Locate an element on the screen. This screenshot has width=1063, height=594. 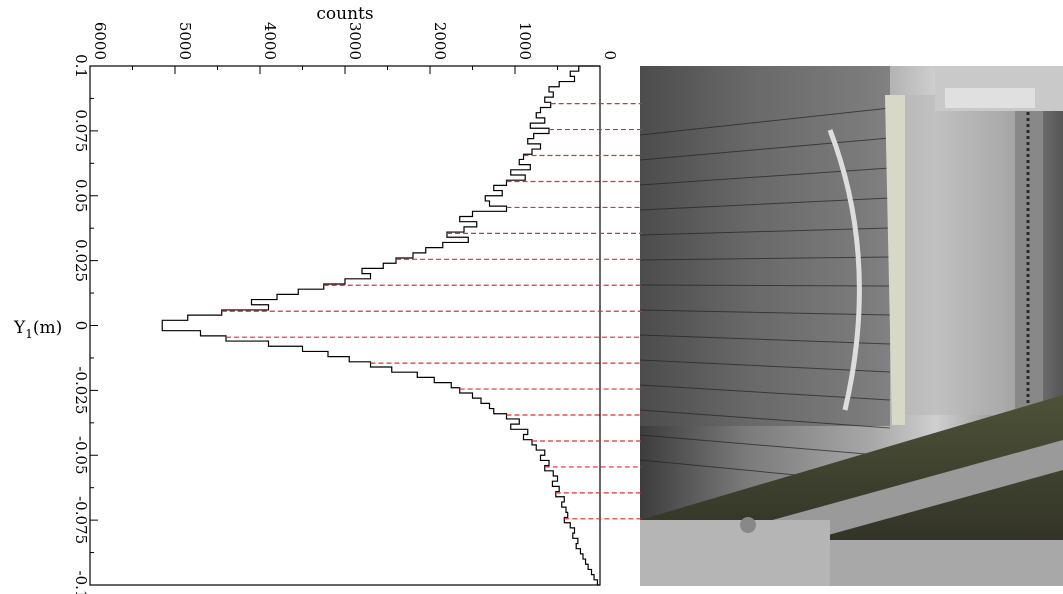
y-tick-label: 0.075 is located at coordinates (81, 130).